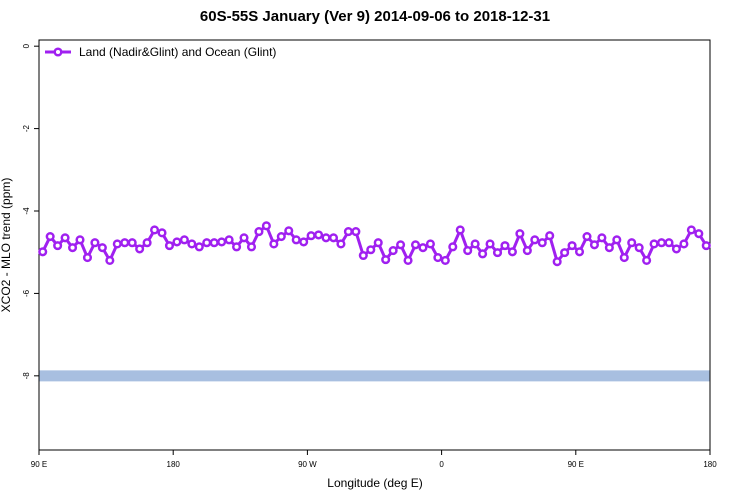  Describe the element at coordinates (26, 45) in the screenshot. I see `y-tick-label: 0` at that location.